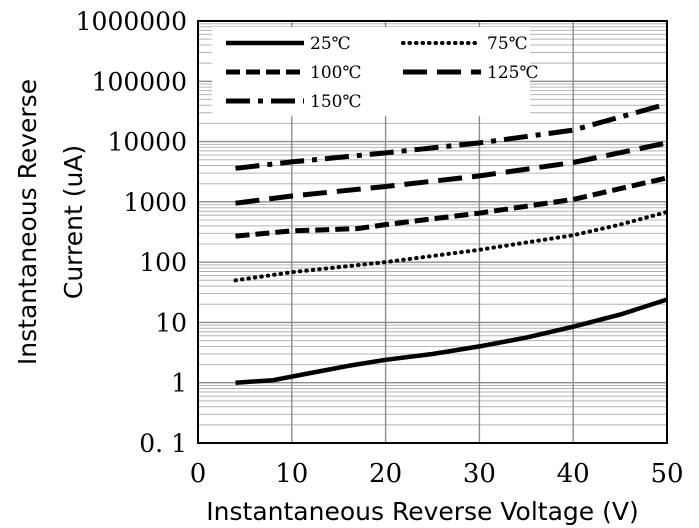 This screenshot has width=699, height=528. Describe the element at coordinates (666, 474) in the screenshot. I see `x-tick-label: 50` at that location.